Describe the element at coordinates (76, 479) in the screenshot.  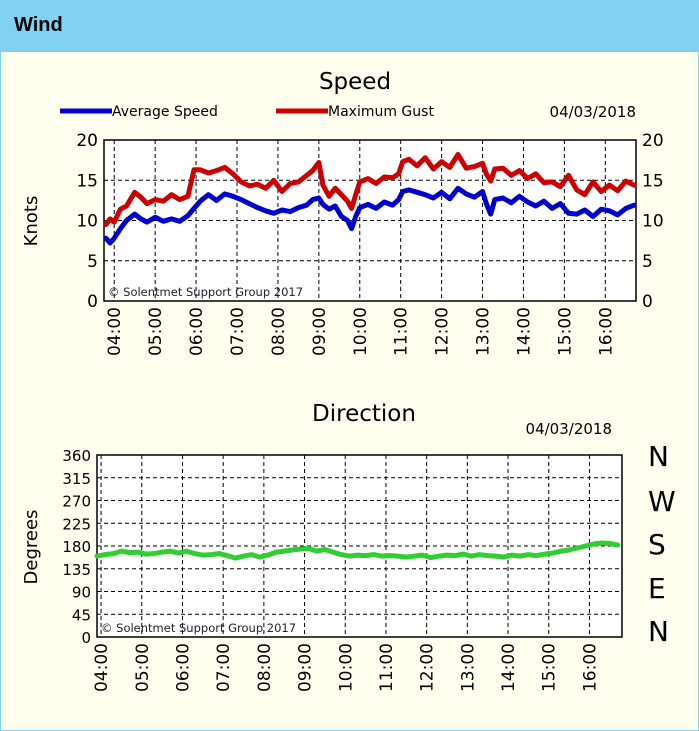
I see `y-tick-label: 315` at that location.